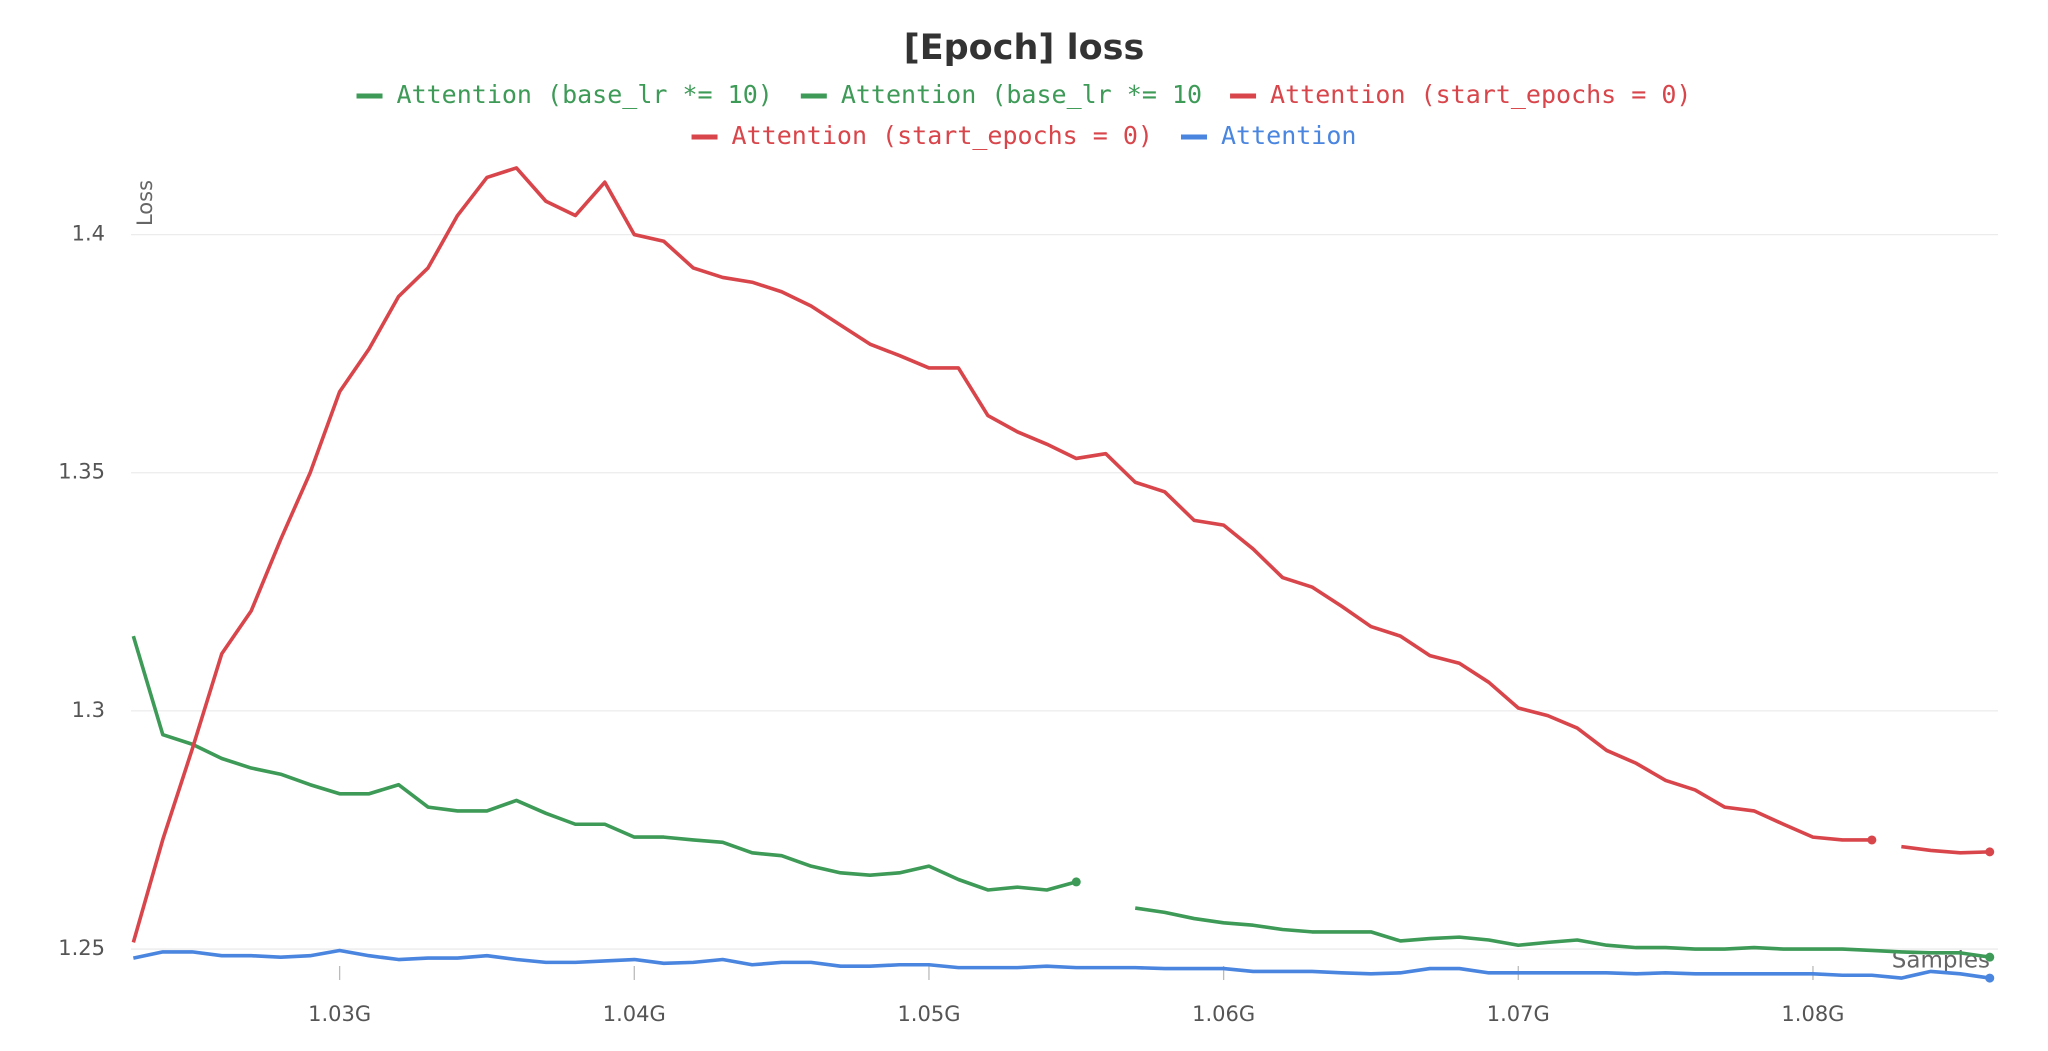 This screenshot has height=1051, width=2048. Describe the element at coordinates (1223, 1014) in the screenshot. I see `x-tick-label: 1.06G` at that location.